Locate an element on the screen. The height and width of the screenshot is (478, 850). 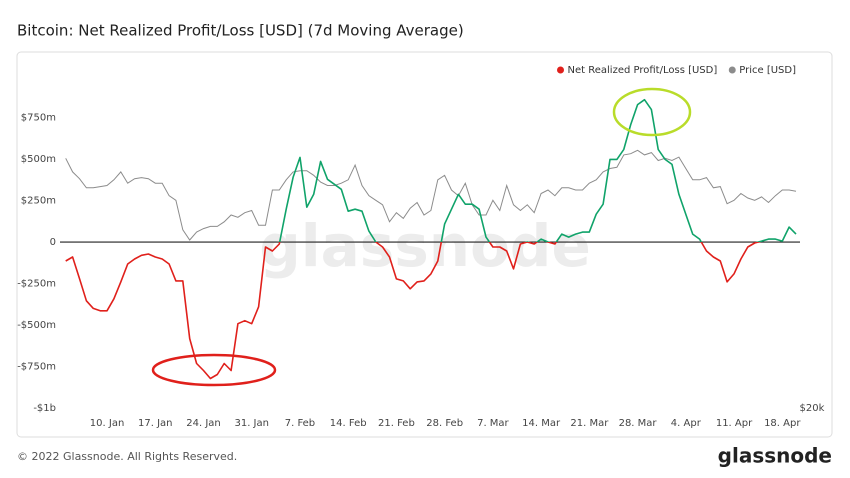
x-tick-label: 7. Mar is located at coordinates (493, 423).